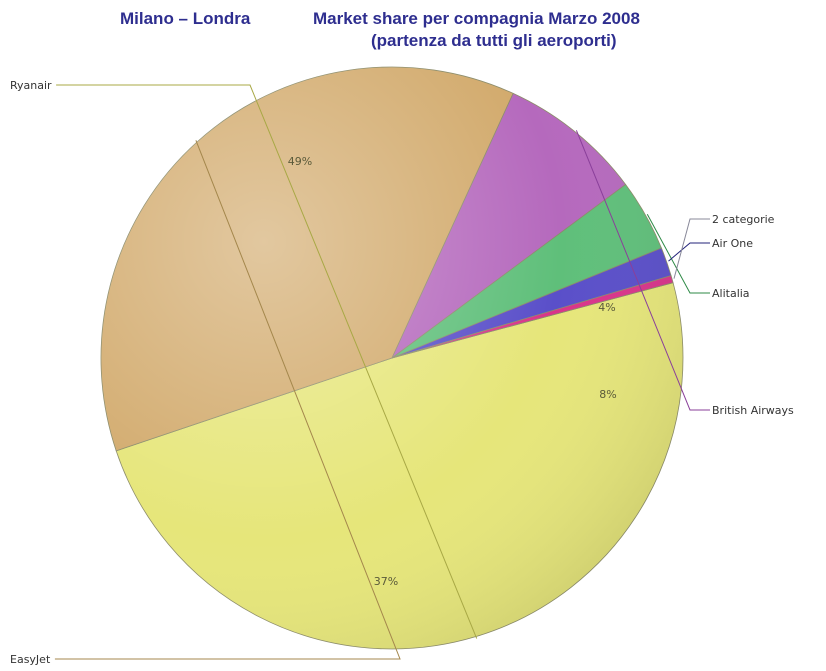 This screenshot has width=826, height=671. What do you see at coordinates (732, 243) in the screenshot?
I see `slice-label-air-one: Air One` at bounding box center [732, 243].